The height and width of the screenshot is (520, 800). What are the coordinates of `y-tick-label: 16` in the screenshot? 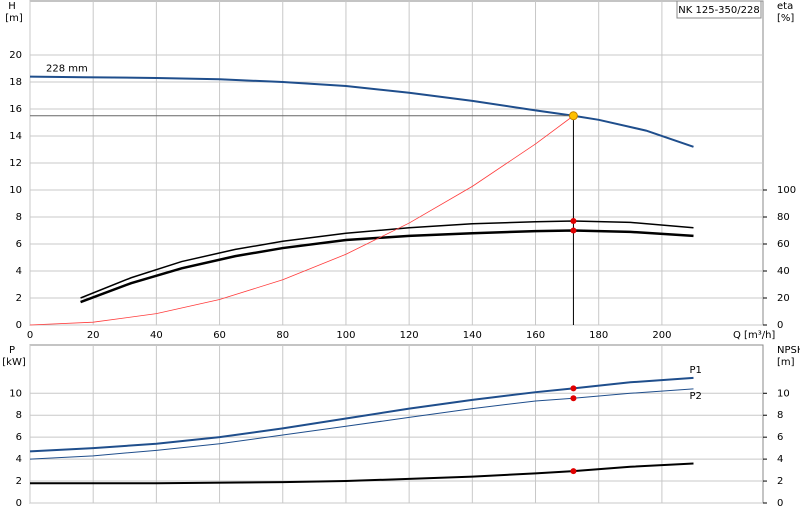 It's located at (15, 109).